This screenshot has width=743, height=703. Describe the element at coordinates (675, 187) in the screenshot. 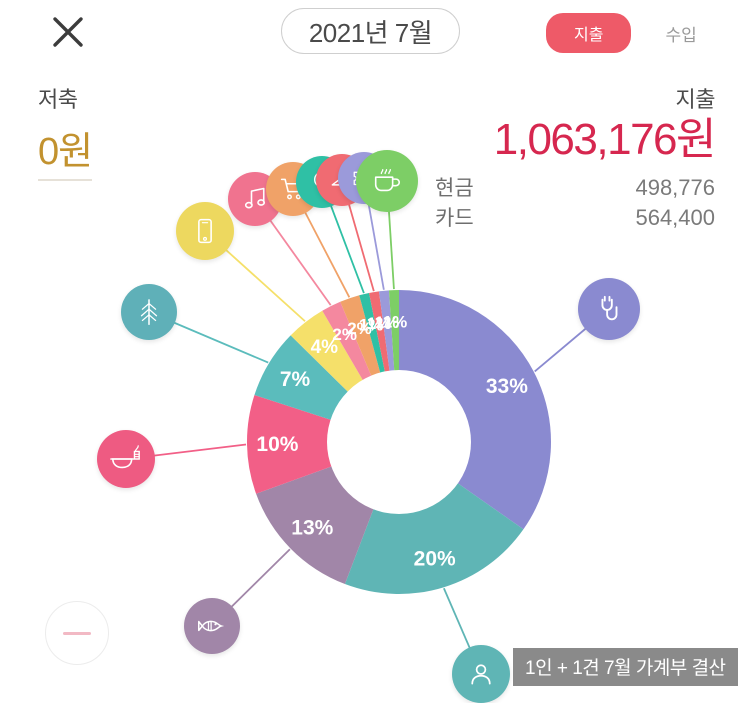

I see `breakdown-value: 498,776` at that location.